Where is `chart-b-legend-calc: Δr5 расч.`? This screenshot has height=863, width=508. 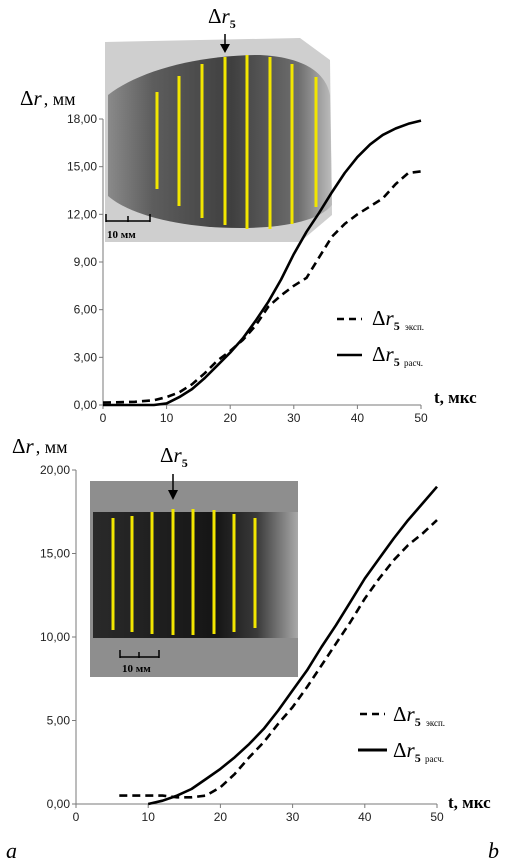
chart-b-legend-calc: Δr5 расч. is located at coordinates (418, 751).